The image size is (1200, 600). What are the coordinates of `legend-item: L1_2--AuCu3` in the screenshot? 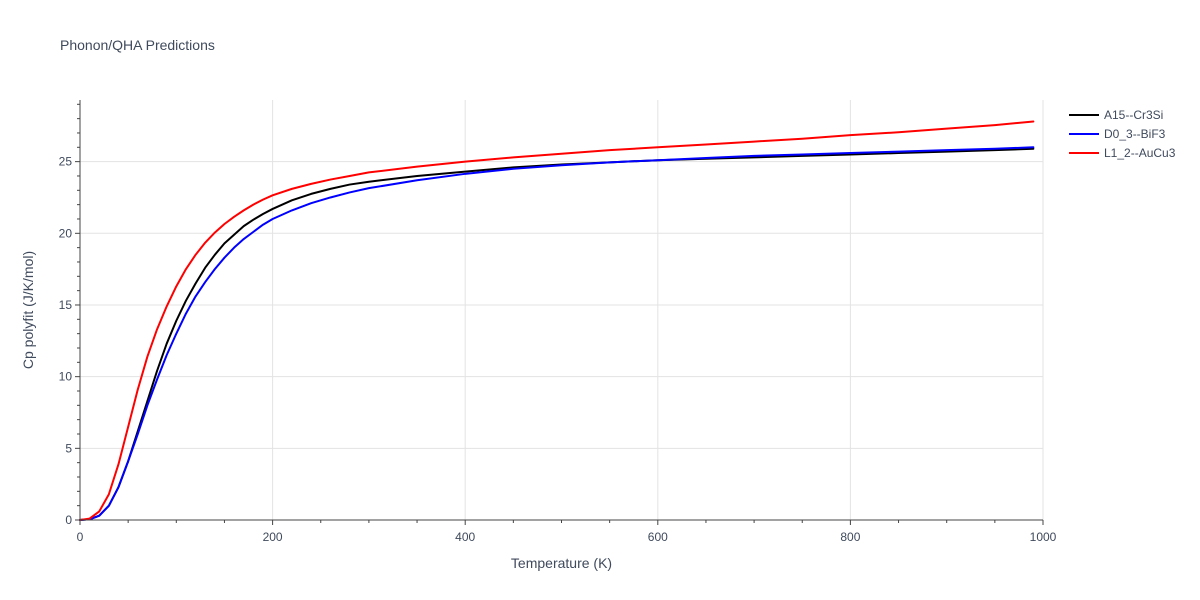 It's located at (1122, 153).